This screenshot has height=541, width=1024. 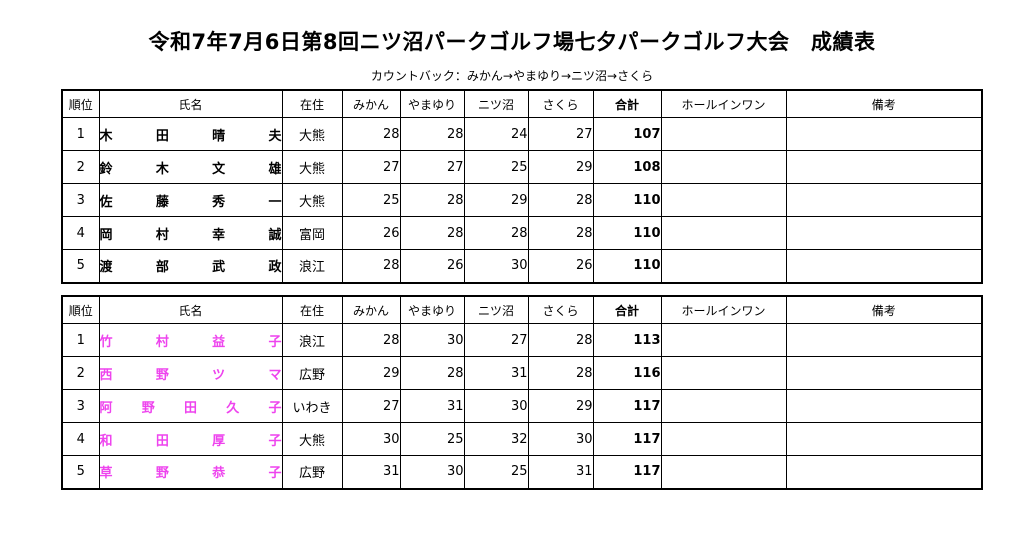 What do you see at coordinates (106, 136) in the screenshot?
I see `name-char: 木` at bounding box center [106, 136].